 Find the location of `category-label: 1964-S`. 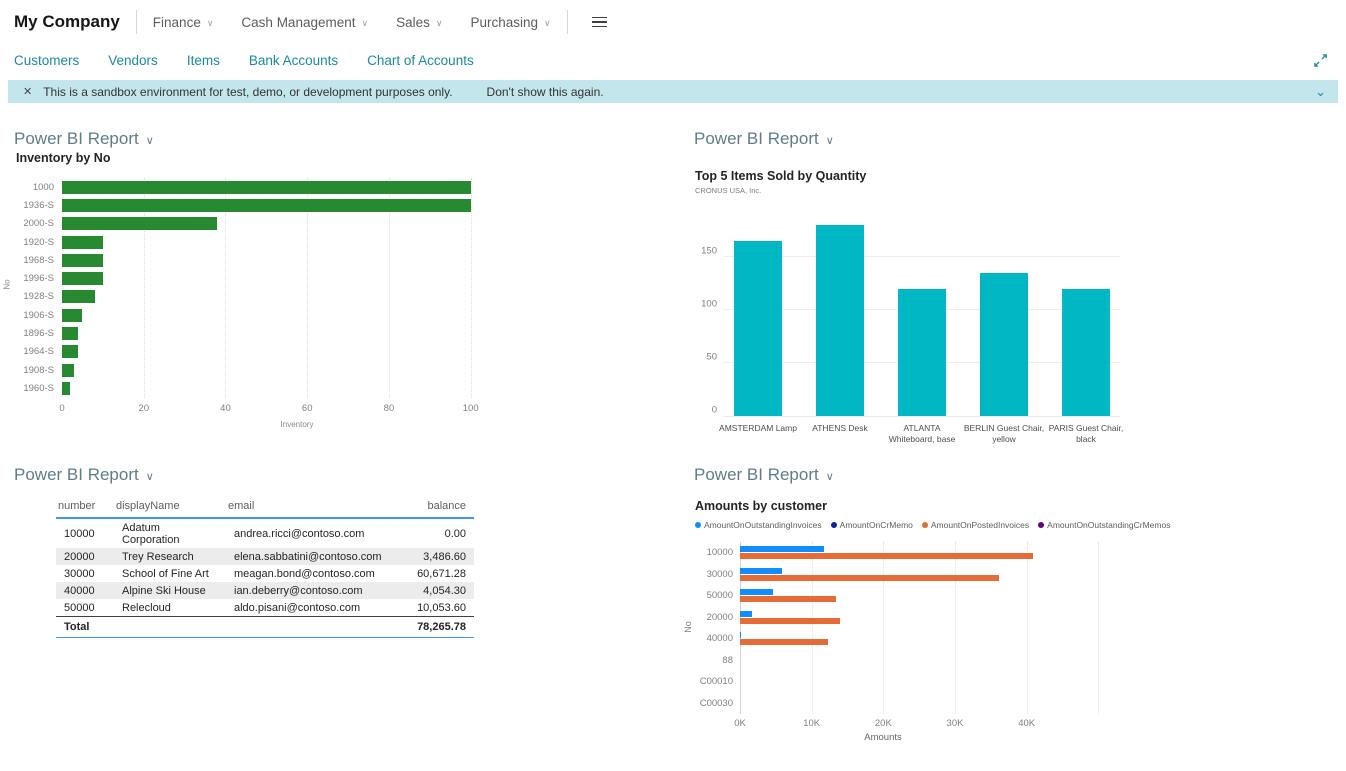

category-label: 1964-S is located at coordinates (38, 352).